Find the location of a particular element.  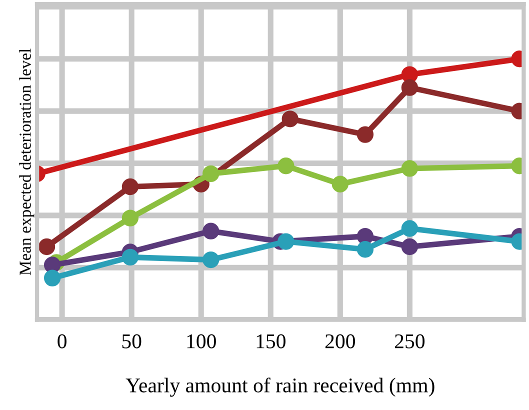

x-tick-label: 50 is located at coordinates (132, 341).